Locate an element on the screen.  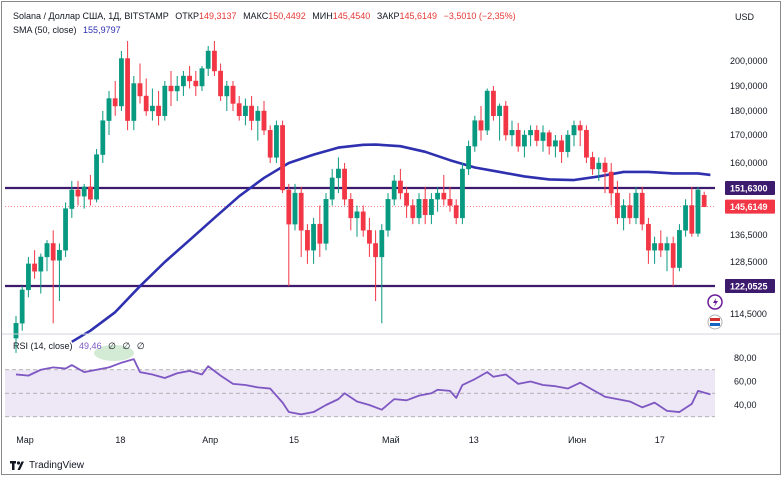
rsi-overbought-highlight is located at coordinates (114, 353).